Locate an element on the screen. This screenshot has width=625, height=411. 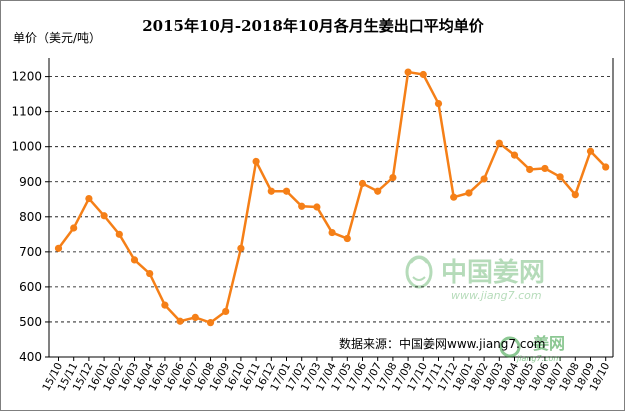
watermark-badge-text: 姜网 is located at coordinates (549, 343).